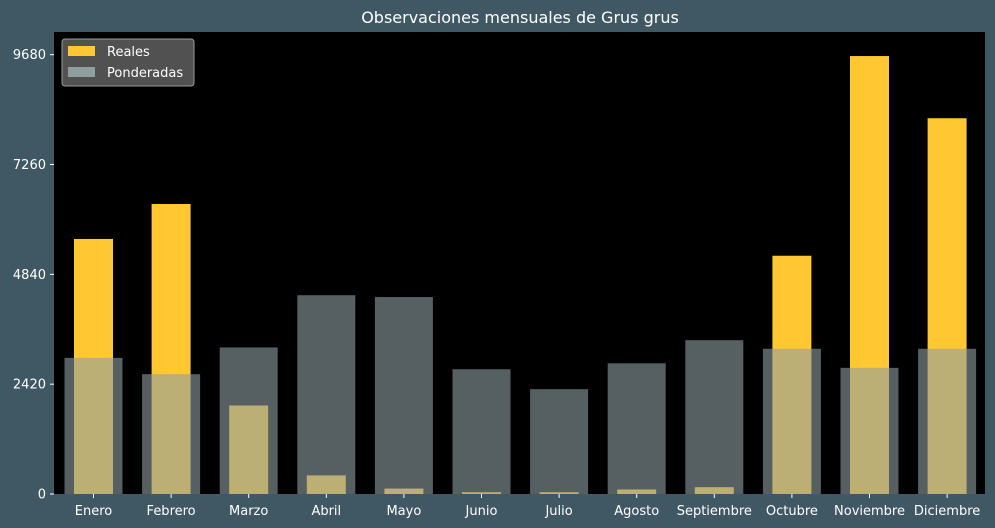  Describe the element at coordinates (29, 55) in the screenshot. I see `y-tick-label: 9680` at that location.